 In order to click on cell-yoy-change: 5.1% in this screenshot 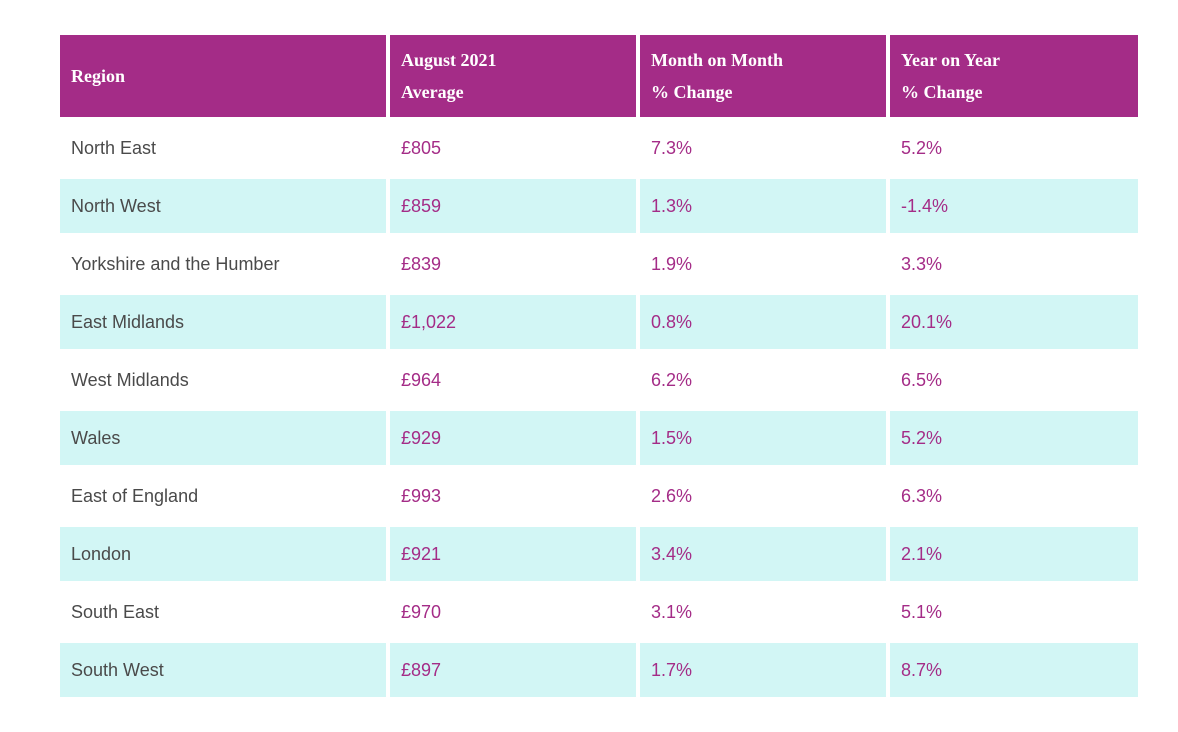, I will do `click(1014, 612)`.